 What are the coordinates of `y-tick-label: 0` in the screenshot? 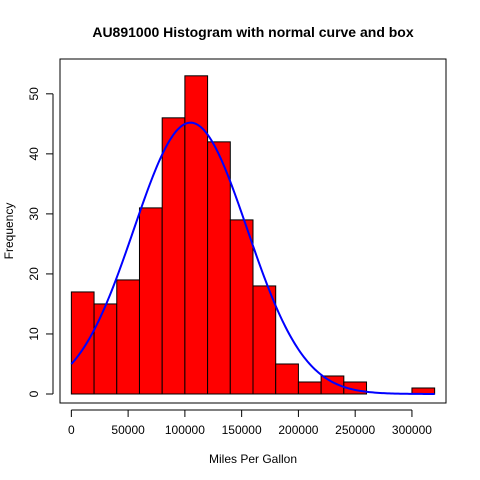 It's located at (34, 393).